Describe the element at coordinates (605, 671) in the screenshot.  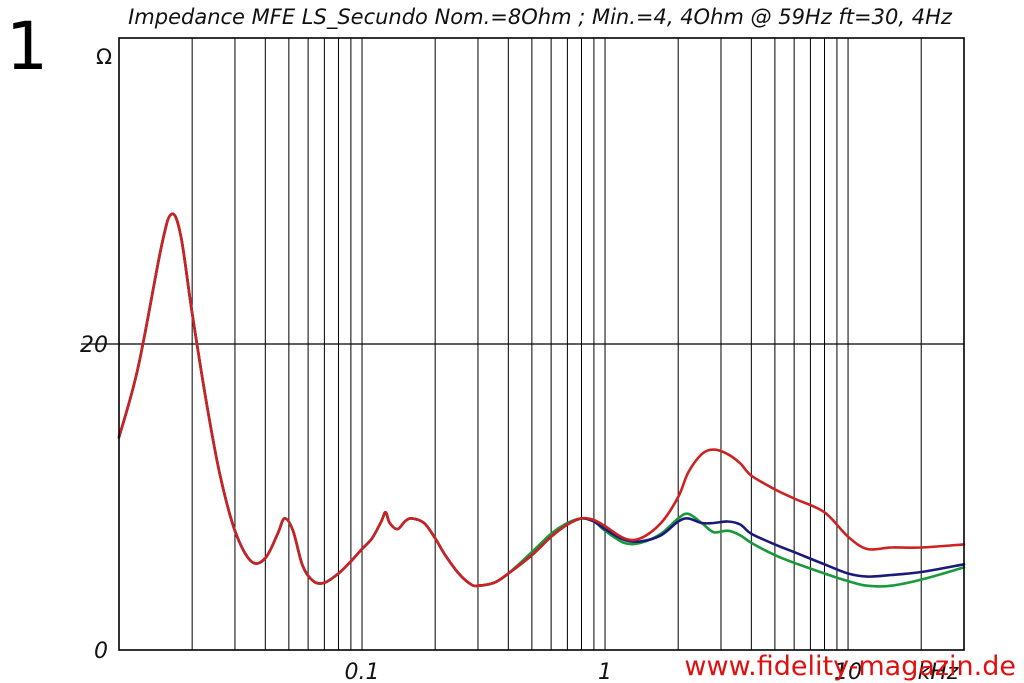
I see `x-tick-label: 1` at that location.